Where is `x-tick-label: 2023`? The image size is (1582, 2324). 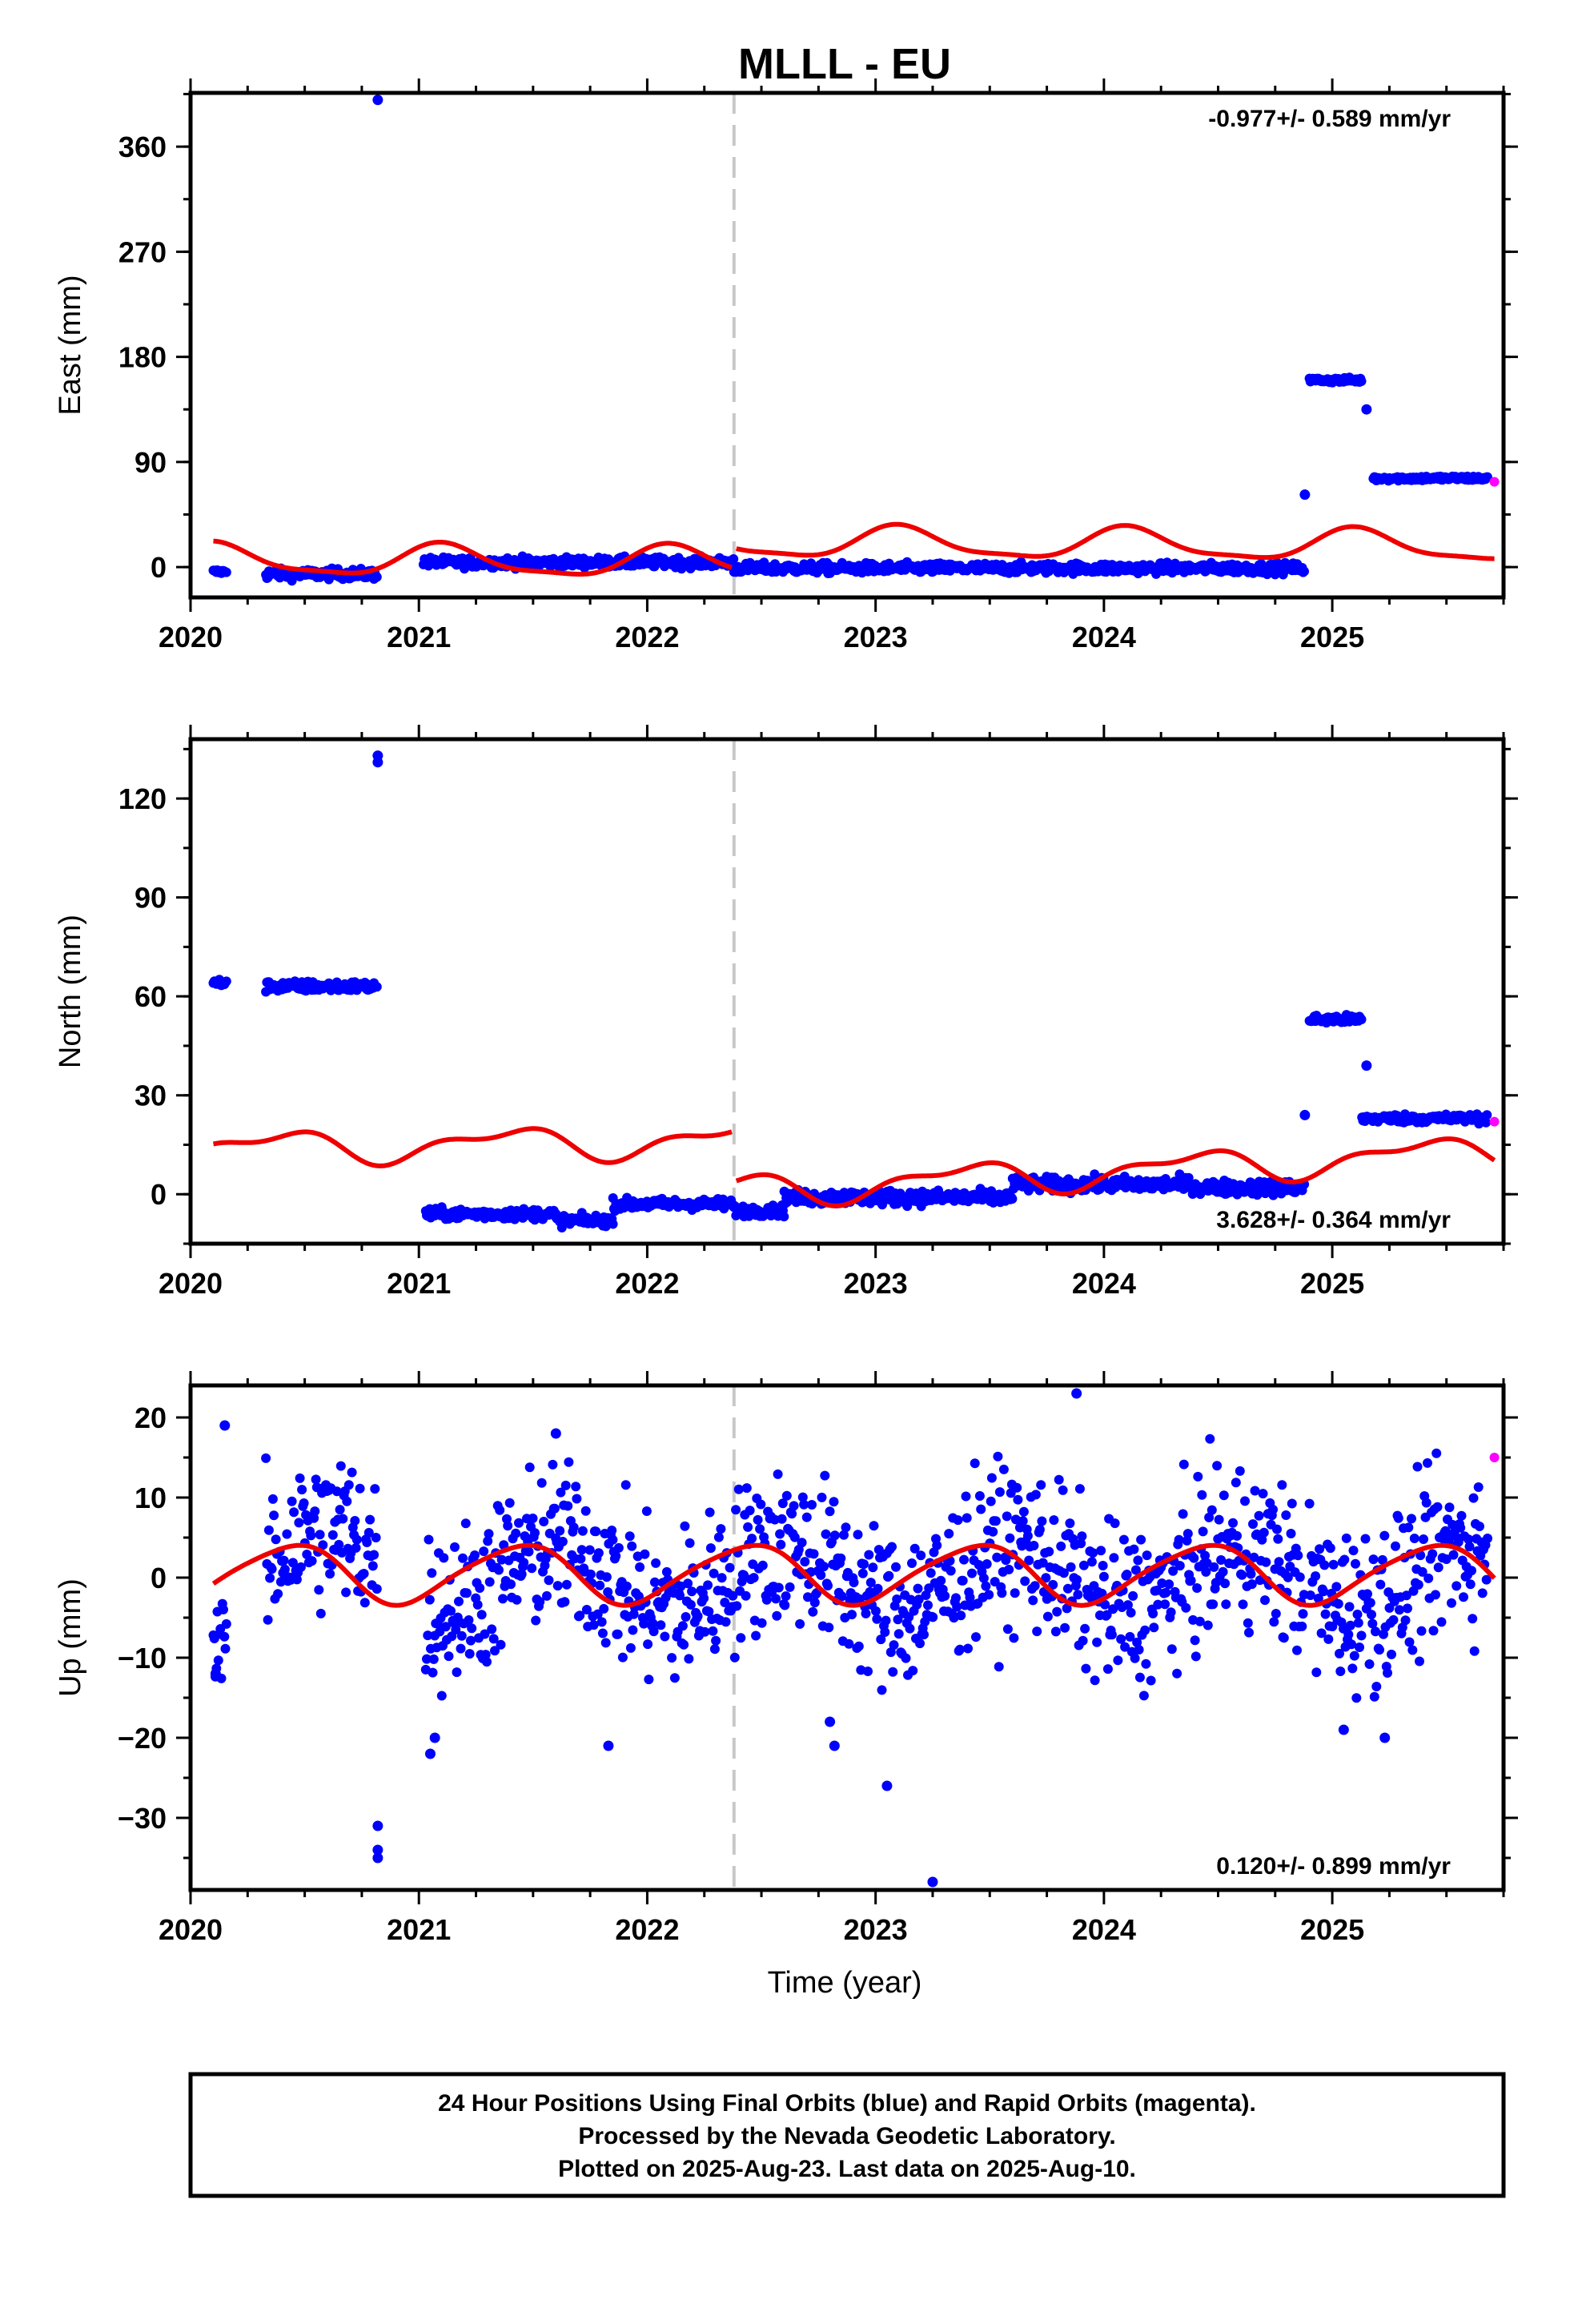 x-tick-label: 2023 is located at coordinates (876, 637).